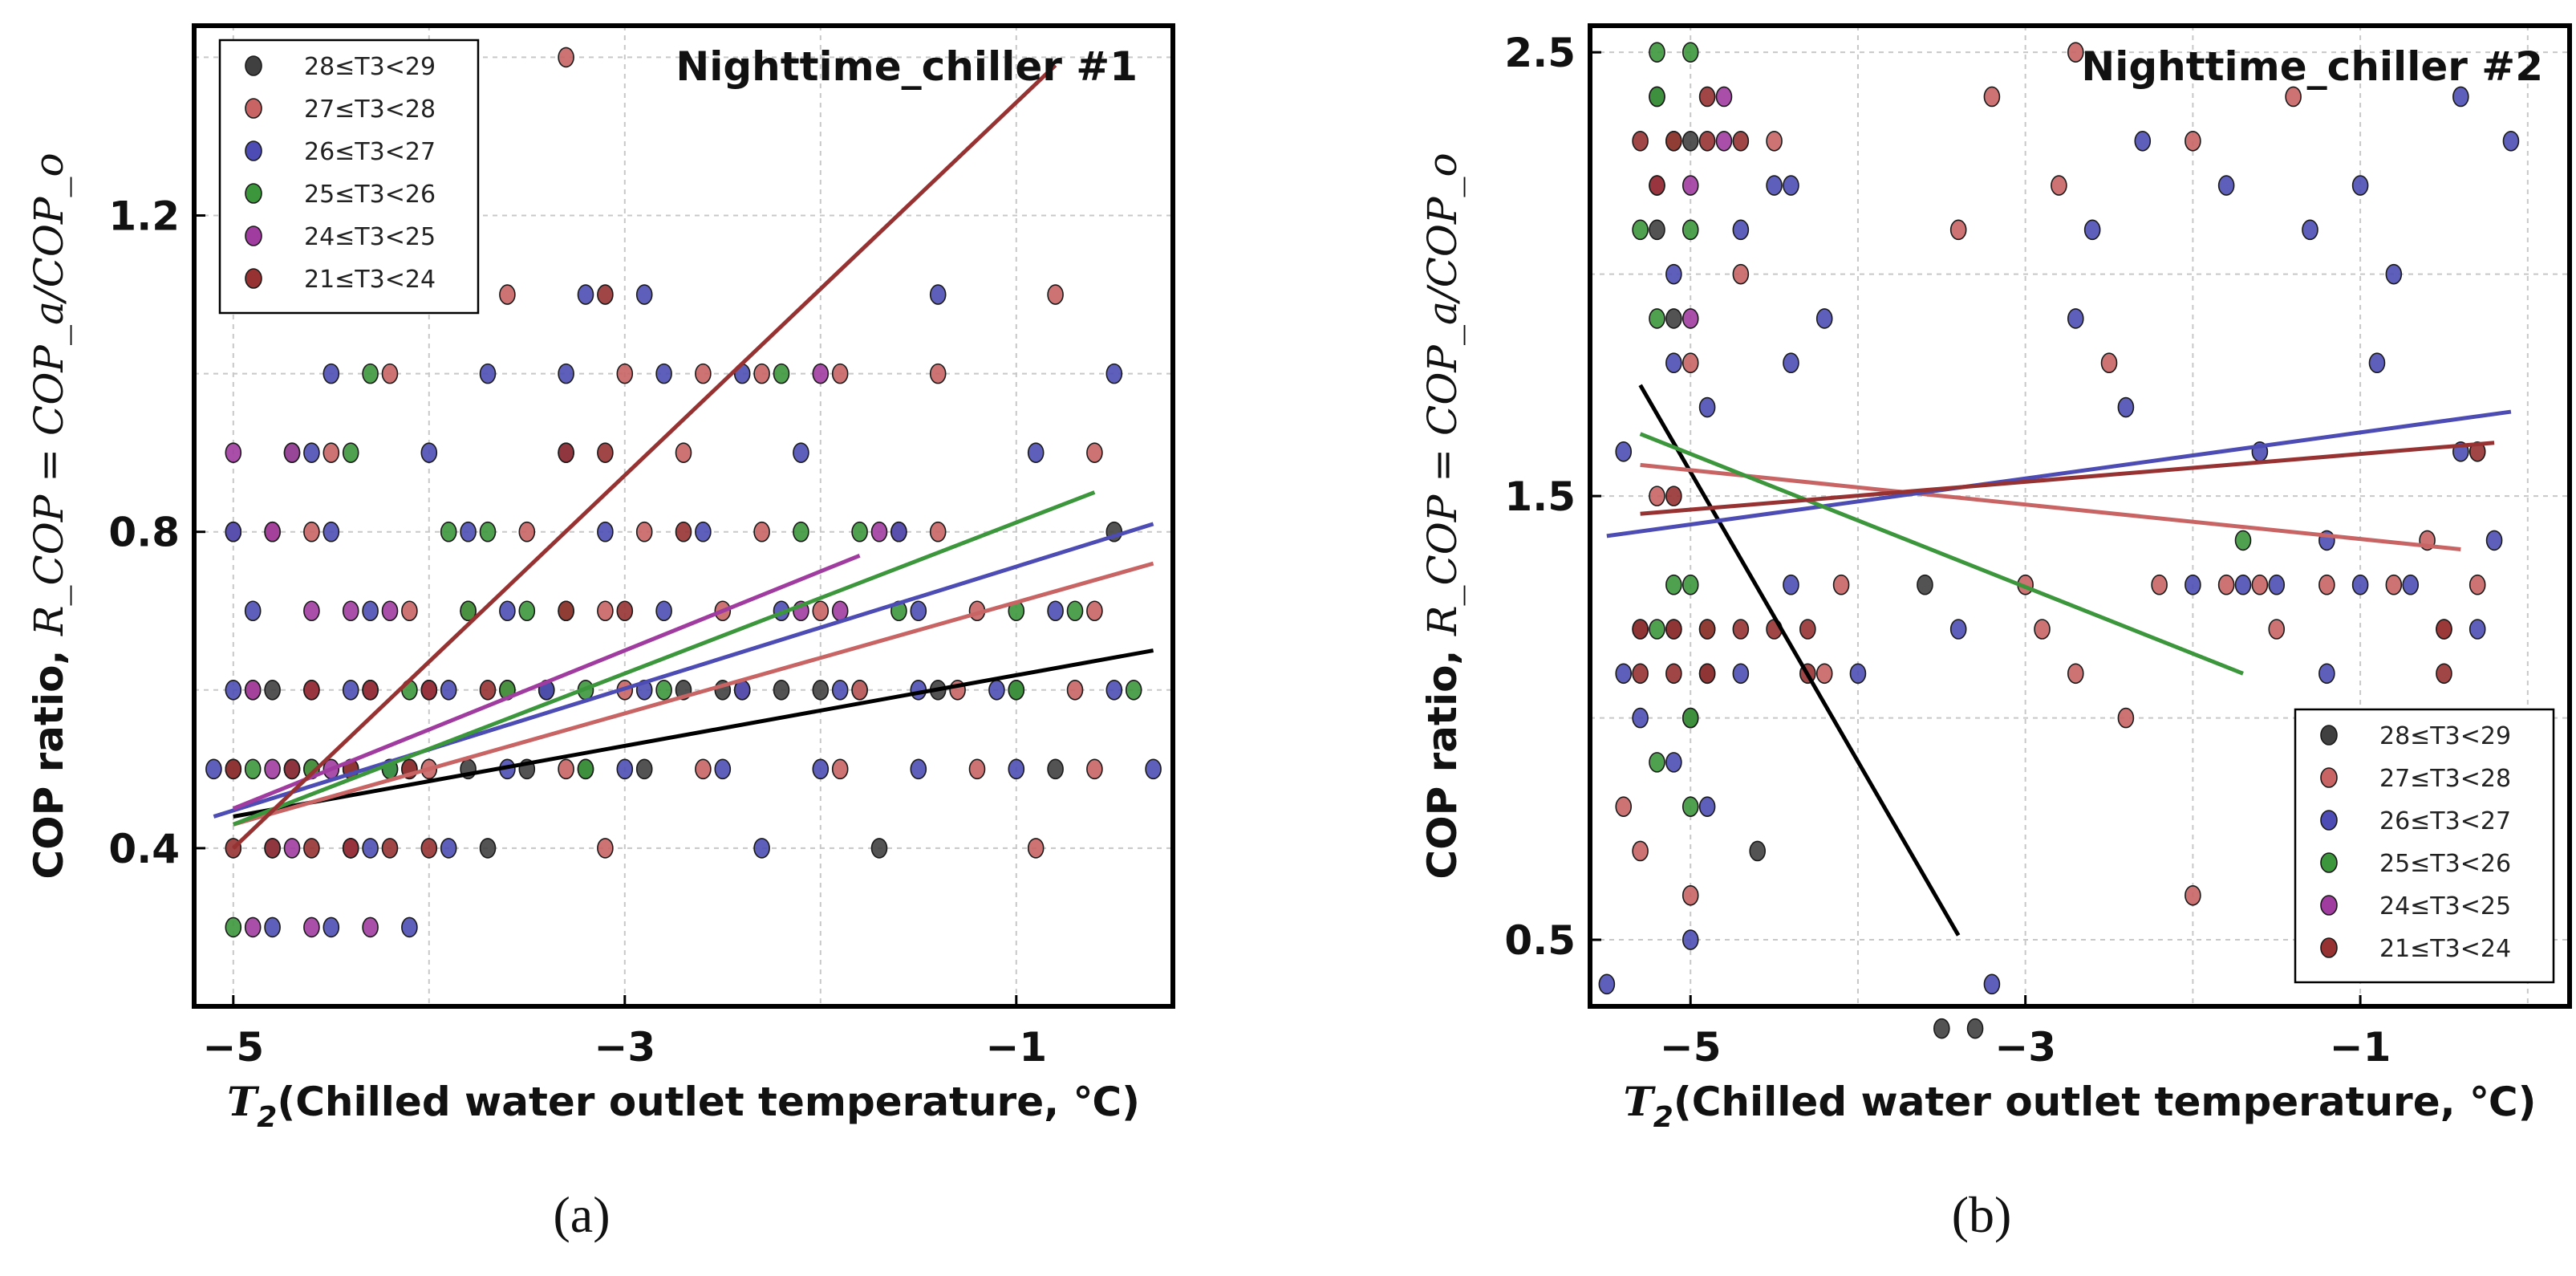  I want to click on legend-box, so click(349, 177).